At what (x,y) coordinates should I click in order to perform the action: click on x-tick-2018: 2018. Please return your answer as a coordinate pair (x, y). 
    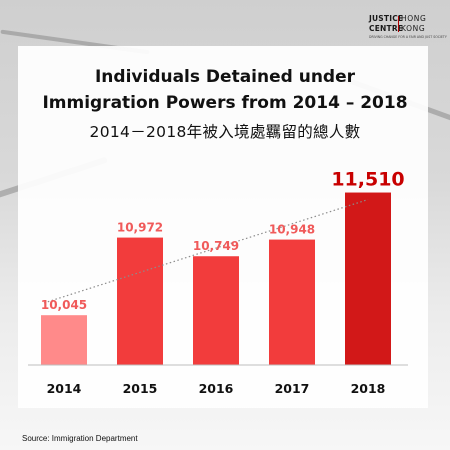
    Looking at the image, I should click on (368, 388).